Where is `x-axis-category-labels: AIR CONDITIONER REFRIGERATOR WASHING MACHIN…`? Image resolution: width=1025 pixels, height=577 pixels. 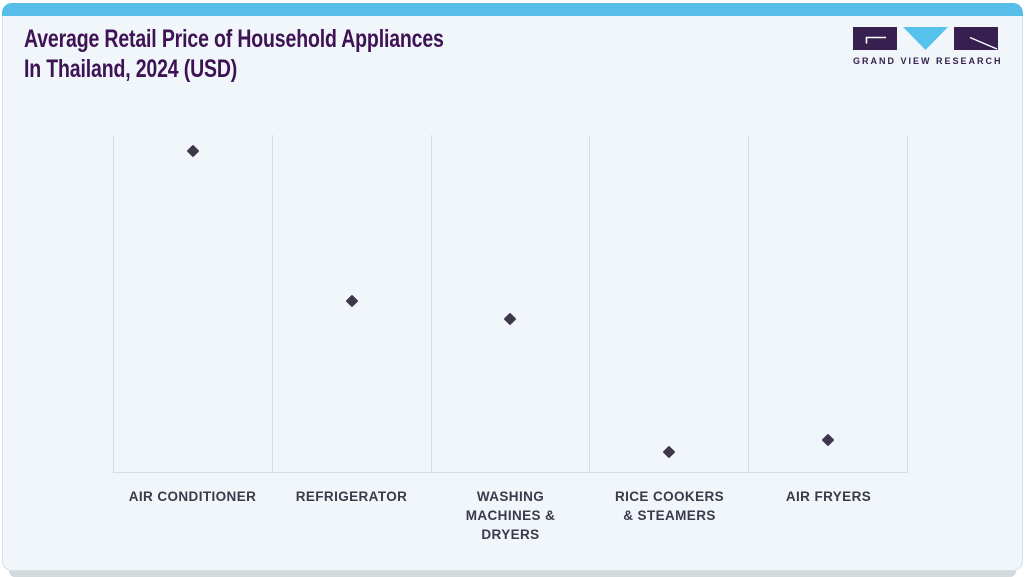
x-axis-category-labels: AIR CONDITIONER REFRIGERATOR WASHING MACHIN… is located at coordinates (510, 515).